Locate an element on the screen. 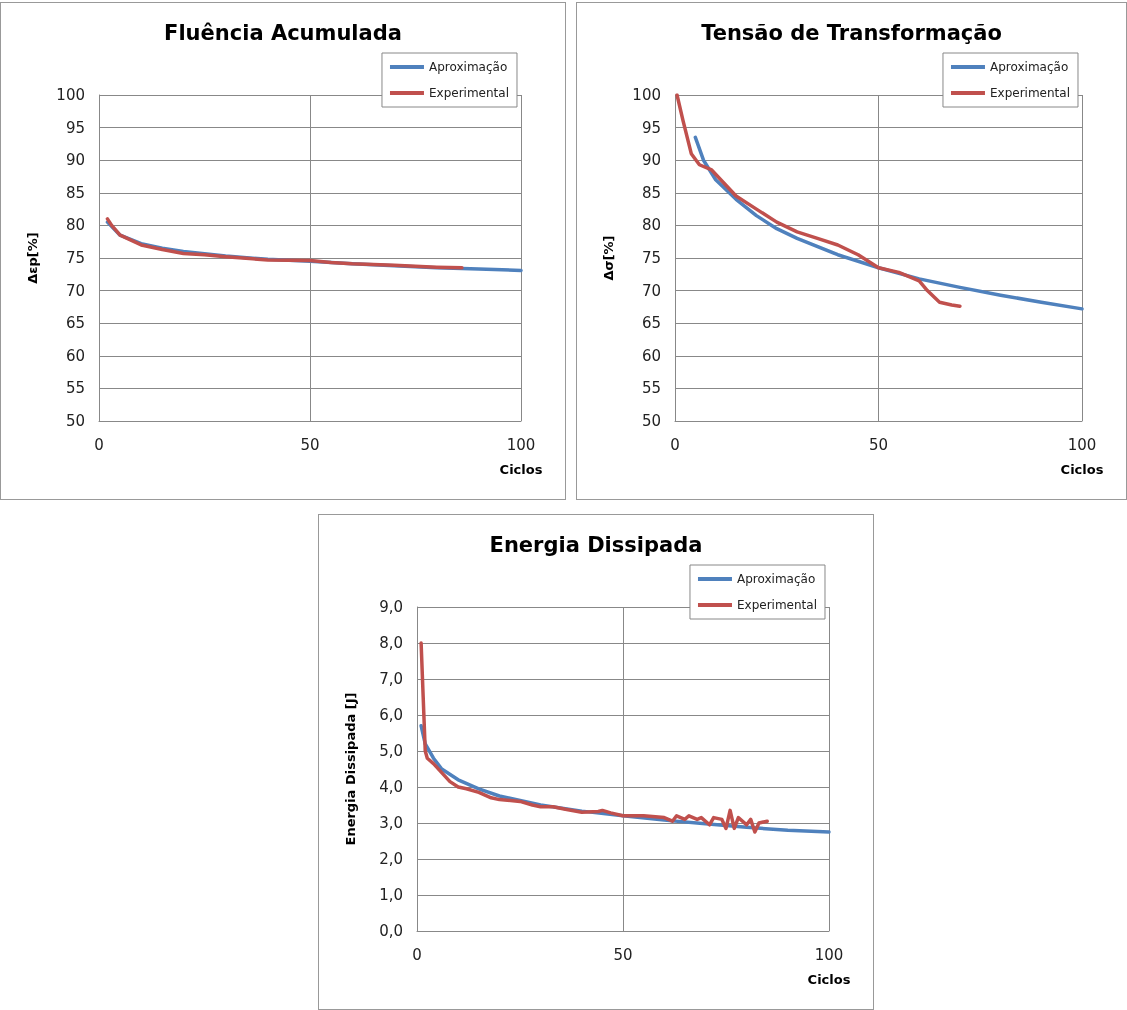 This screenshot has width=1127, height=1010. y-axis-title: Energia Dissipada [J] is located at coordinates (350, 769).